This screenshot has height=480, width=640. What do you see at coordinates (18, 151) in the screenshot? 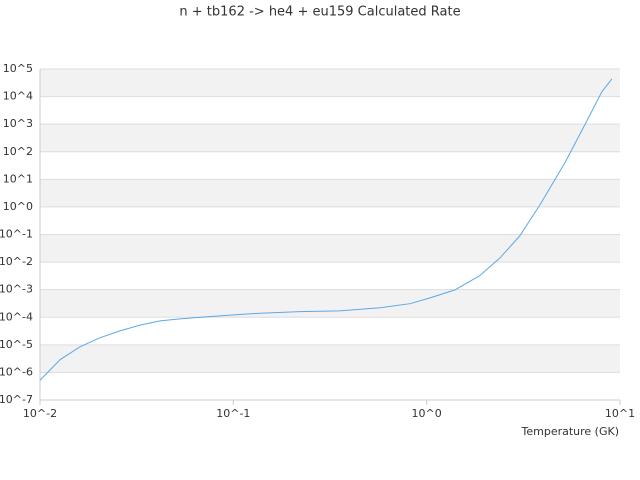
I see `y-tick-label: 10^2` at bounding box center [18, 151].